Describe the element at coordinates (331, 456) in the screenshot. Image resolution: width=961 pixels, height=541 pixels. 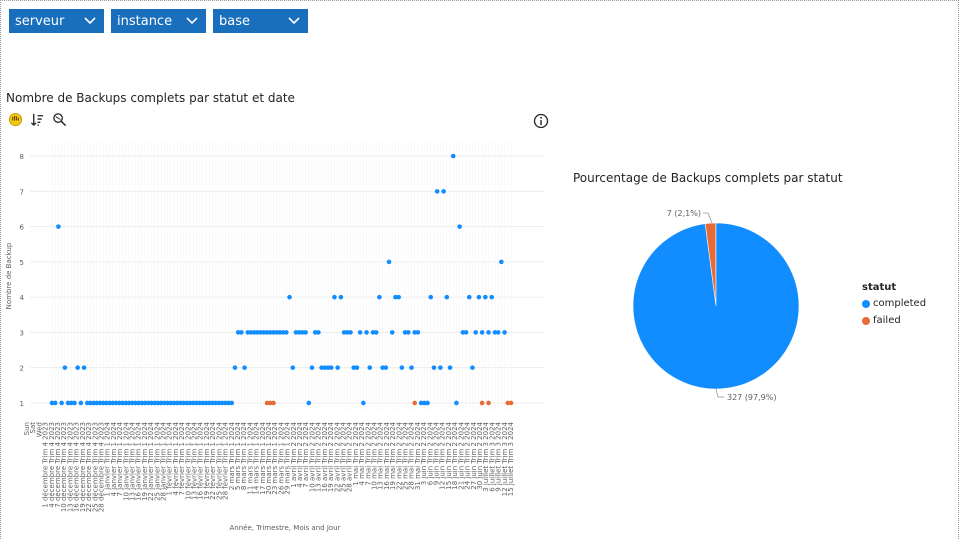
I see `x-tick-label: 19 avril Trim 2 2024` at that location.